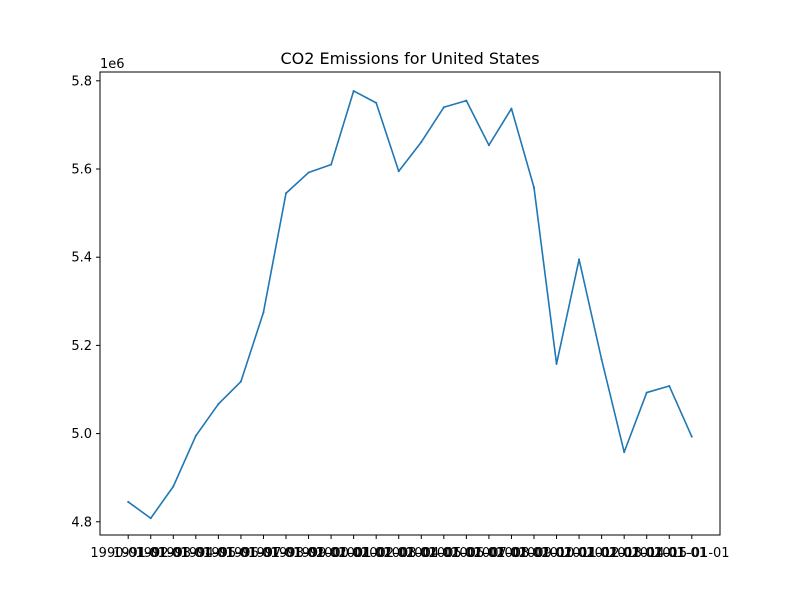 This screenshot has width=800, height=600. What do you see at coordinates (128, 553) in the screenshot?
I see `x-tick-label: 1990-01-01` at bounding box center [128, 553].